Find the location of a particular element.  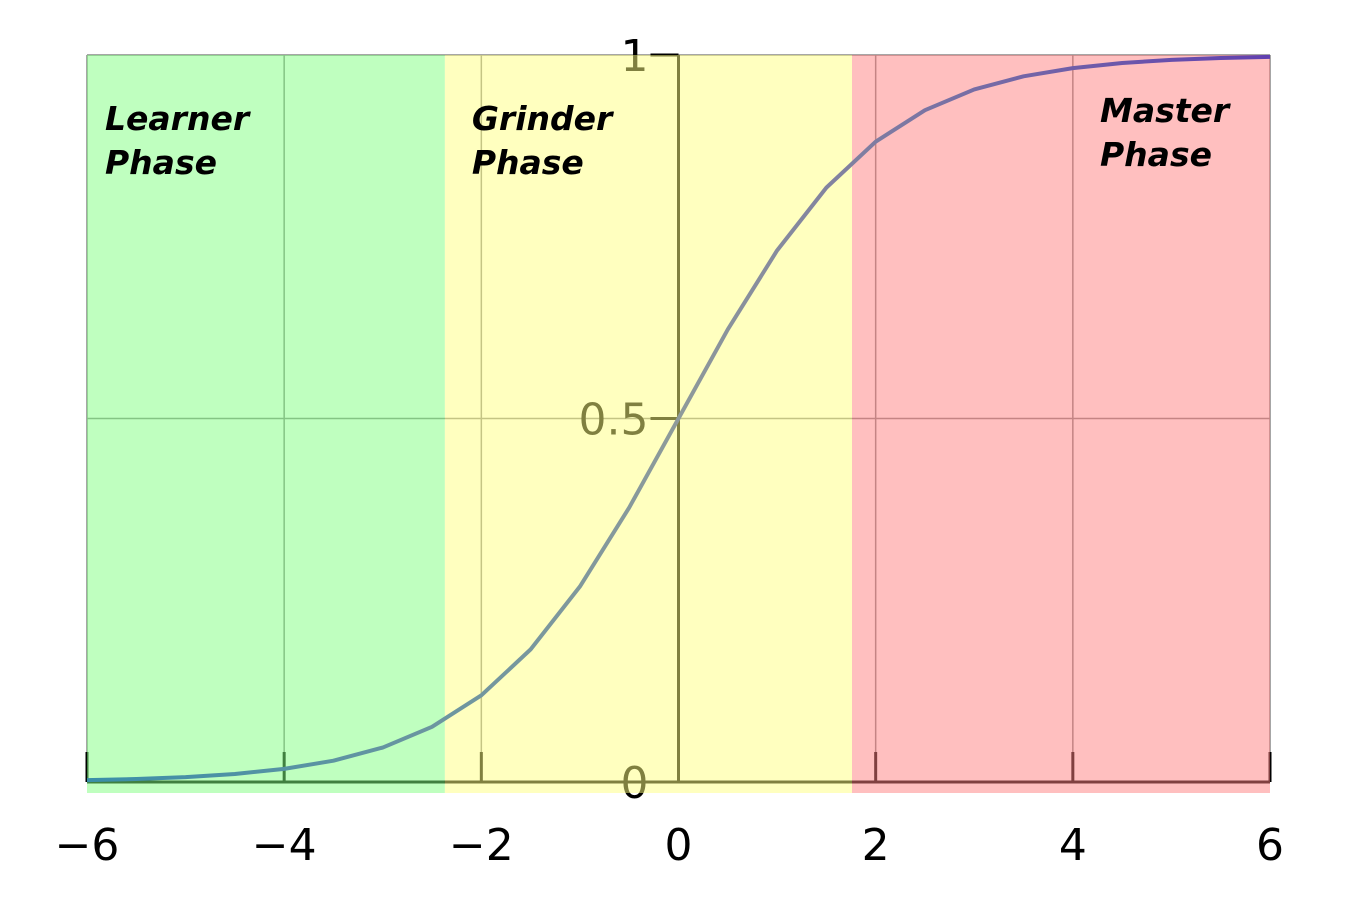

region-label: Learner is located at coordinates (178, 118).